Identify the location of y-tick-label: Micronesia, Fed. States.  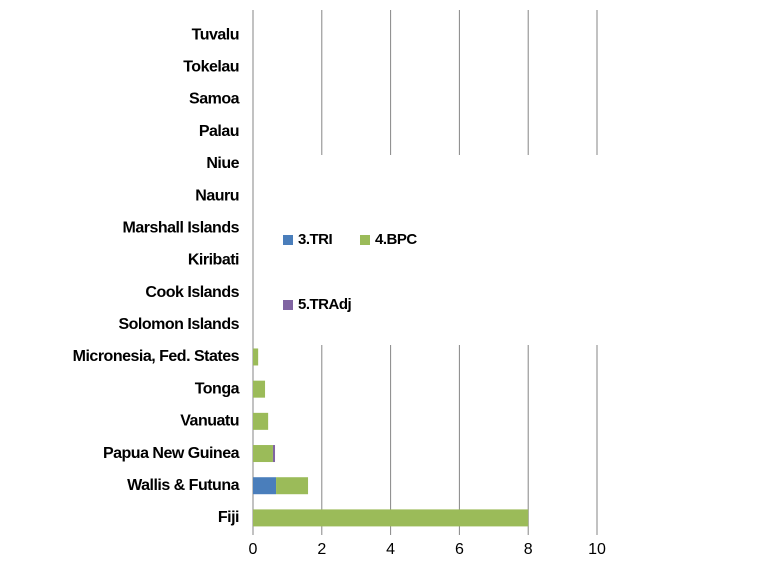
(156, 356).